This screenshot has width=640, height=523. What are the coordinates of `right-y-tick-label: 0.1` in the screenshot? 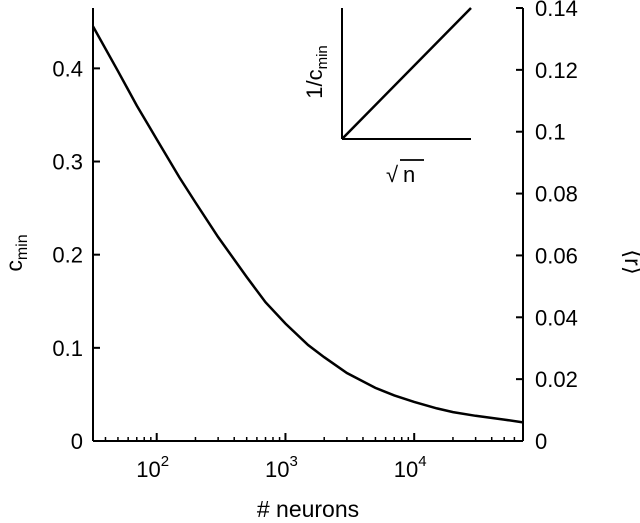 It's located at (550, 132).